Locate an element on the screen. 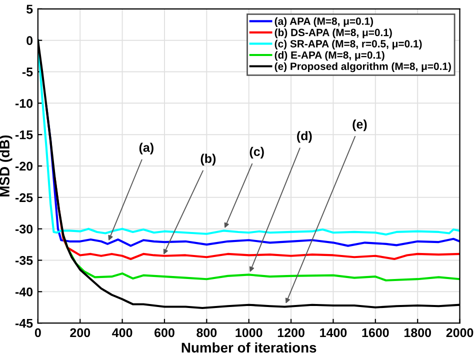  y-tick-label: -30 is located at coordinates (24, 229).